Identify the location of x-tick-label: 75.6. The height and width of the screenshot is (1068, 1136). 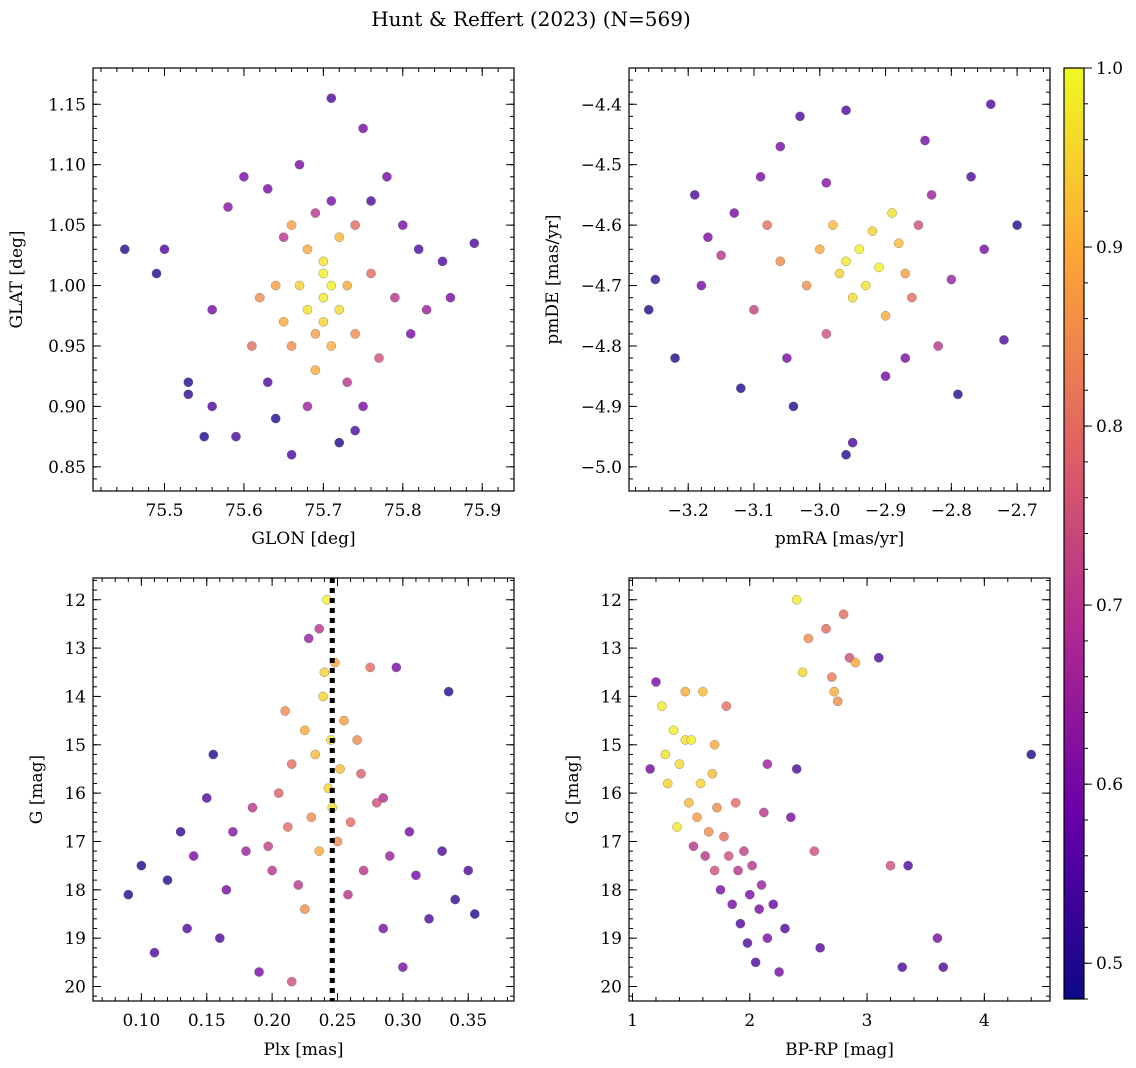
(244, 511).